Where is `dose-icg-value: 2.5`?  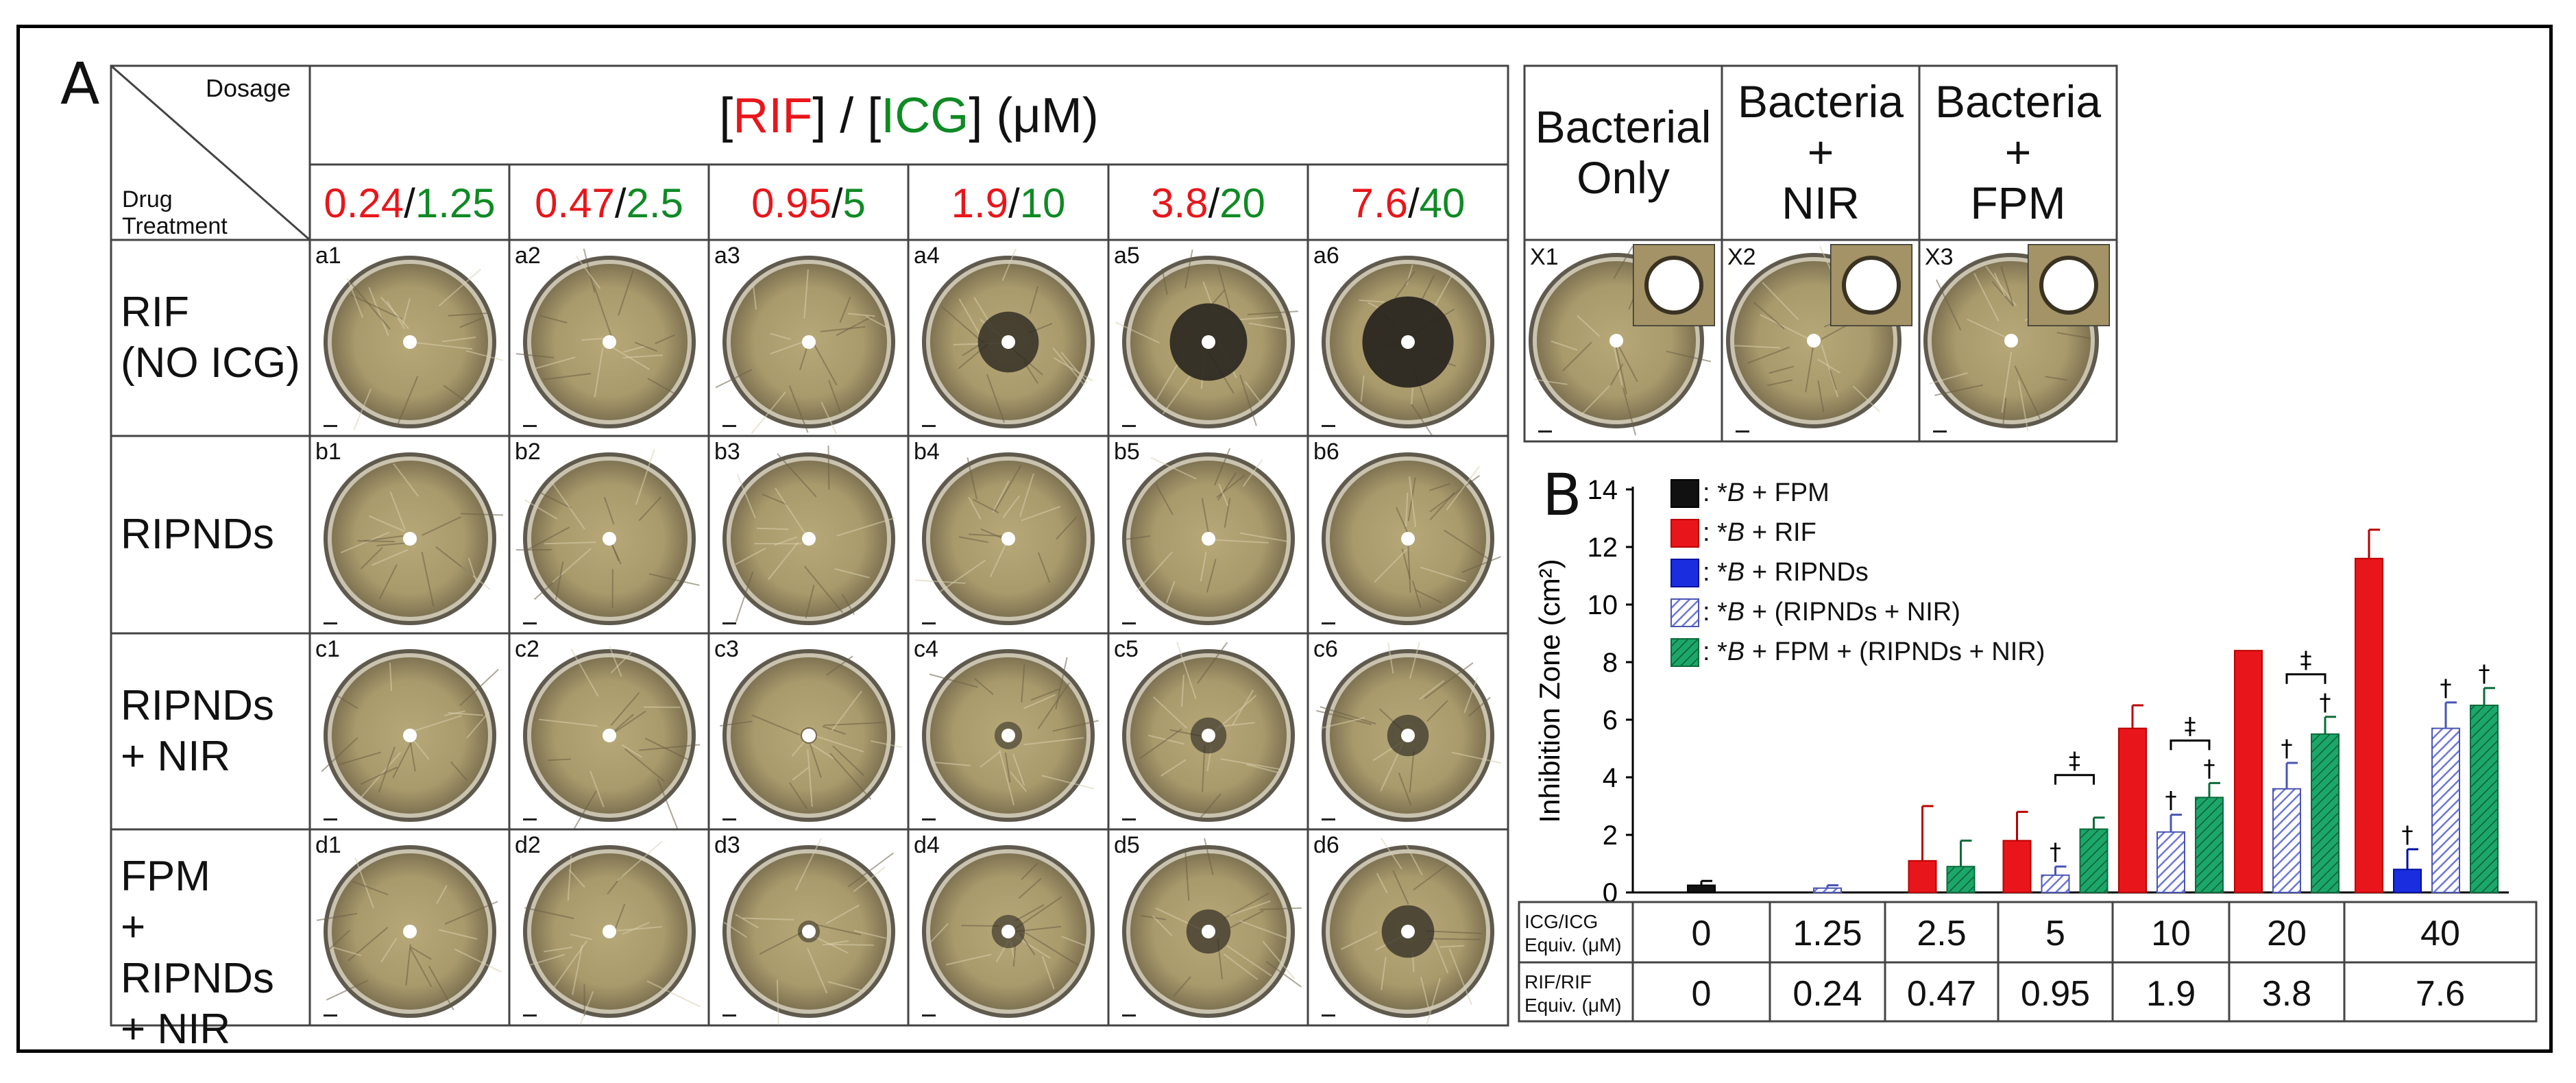 dose-icg-value: 2.5 is located at coordinates (654, 203).